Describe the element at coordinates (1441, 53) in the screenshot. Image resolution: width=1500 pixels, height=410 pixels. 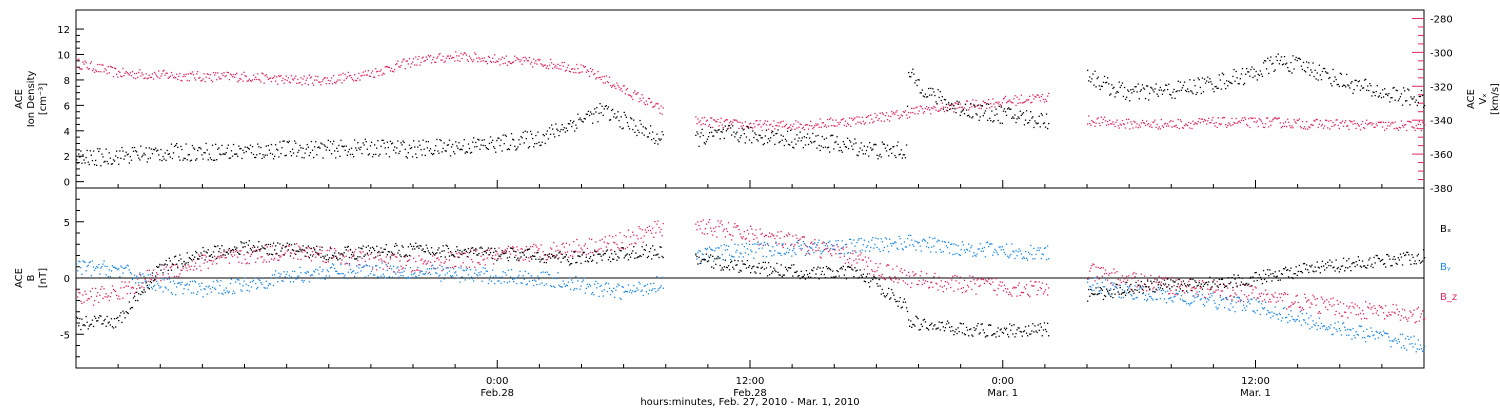
I see `top-right-tick-label: -300` at that location.